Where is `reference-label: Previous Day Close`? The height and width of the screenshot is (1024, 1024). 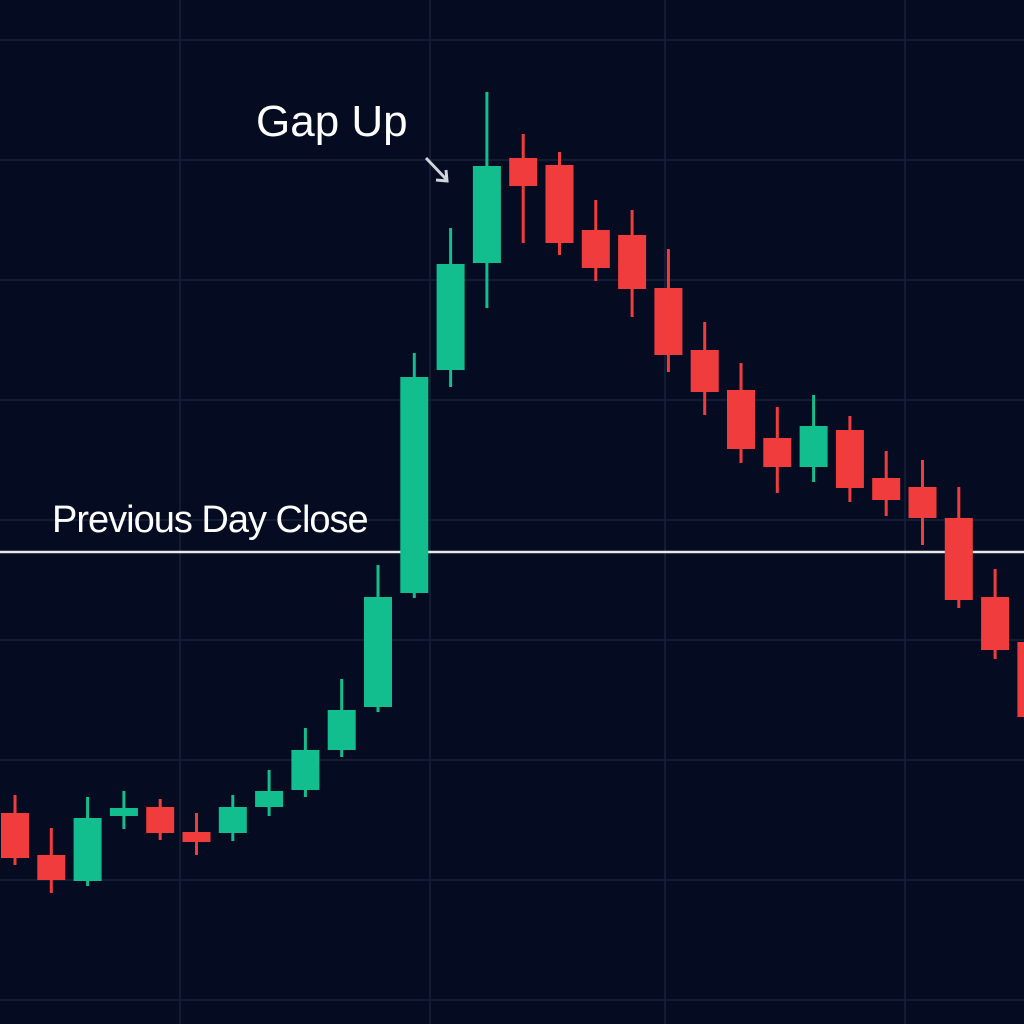 reference-label: Previous Day Close is located at coordinates (210, 520).